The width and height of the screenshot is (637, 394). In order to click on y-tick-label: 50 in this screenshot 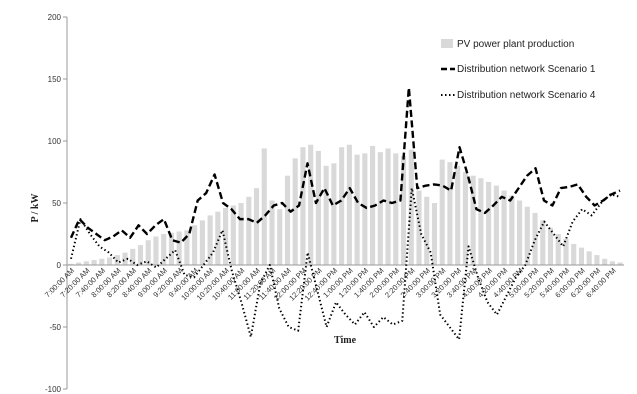, I will do `click(56, 203)`.